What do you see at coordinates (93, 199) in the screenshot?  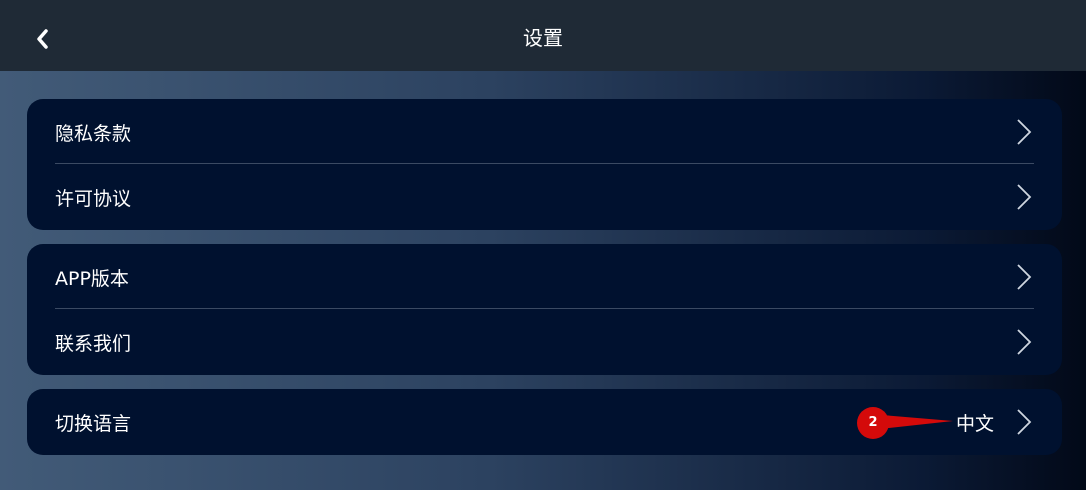 I see `row-label: 许可协议` at bounding box center [93, 199].